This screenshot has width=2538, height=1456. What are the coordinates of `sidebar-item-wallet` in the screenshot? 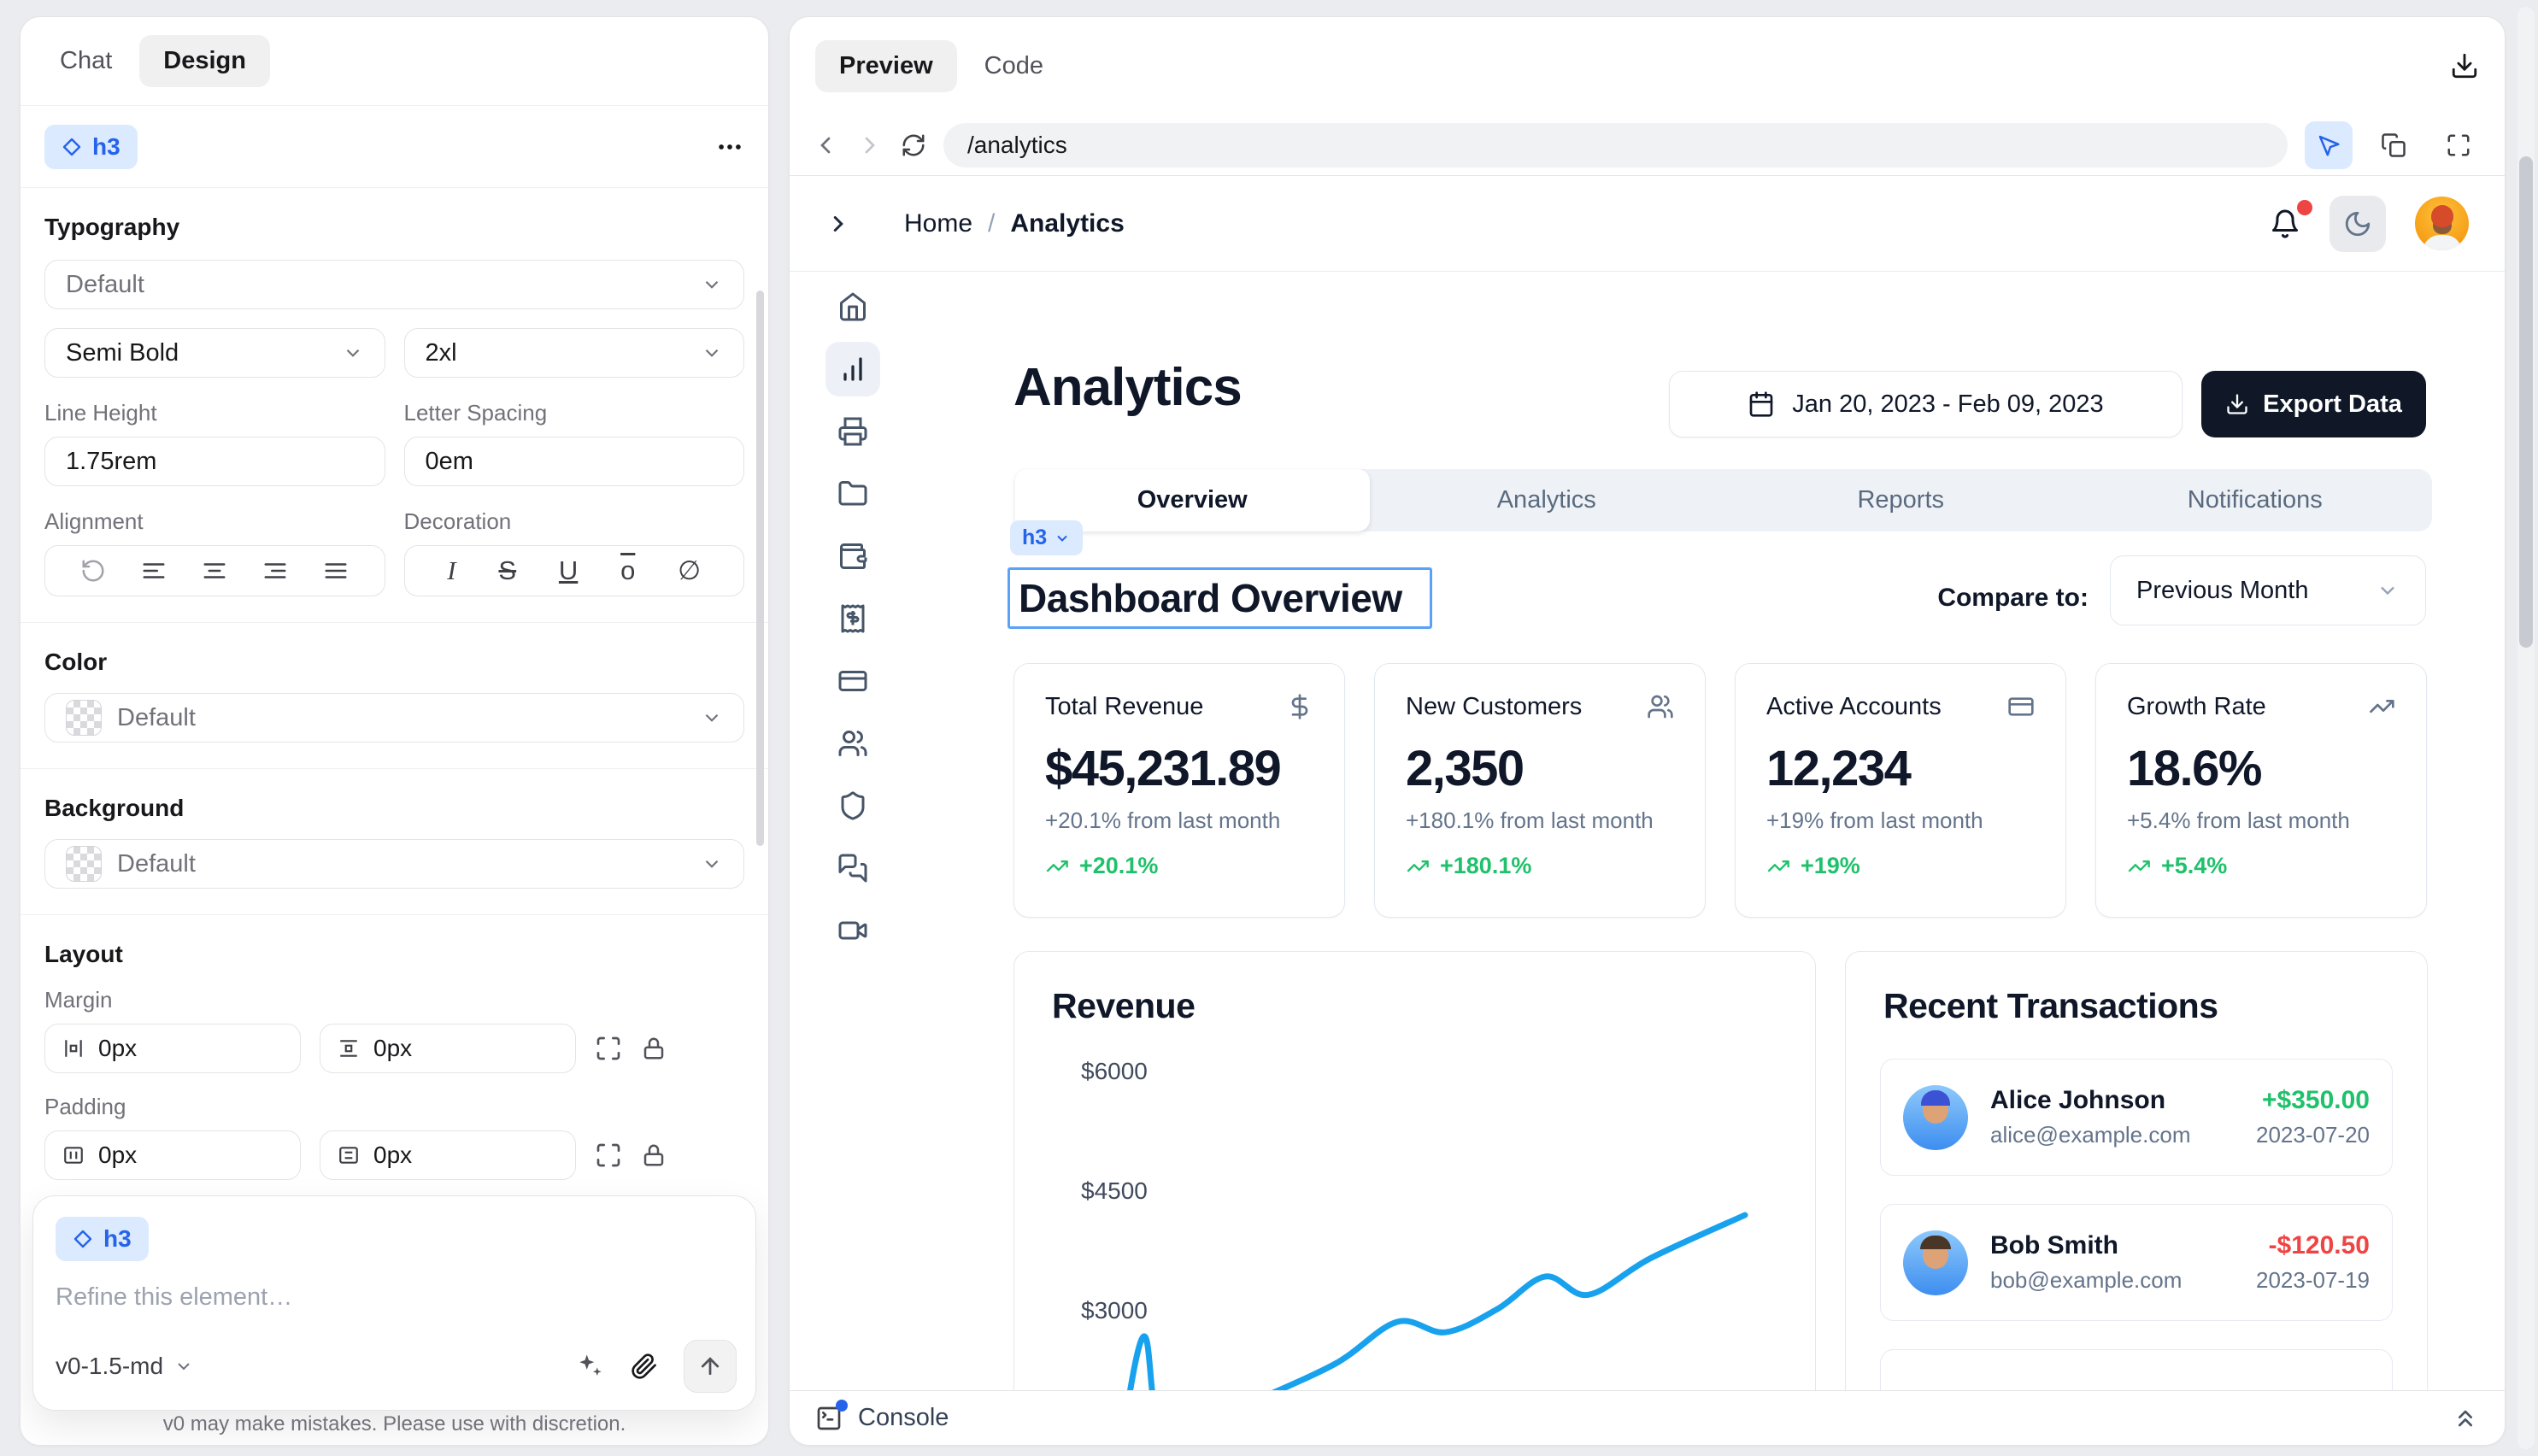 It's located at (852, 556).